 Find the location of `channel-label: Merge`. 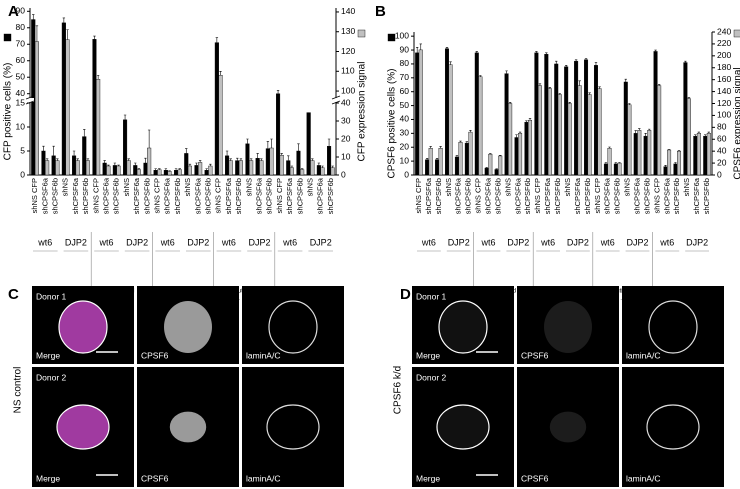

channel-label: Merge is located at coordinates (48, 478).